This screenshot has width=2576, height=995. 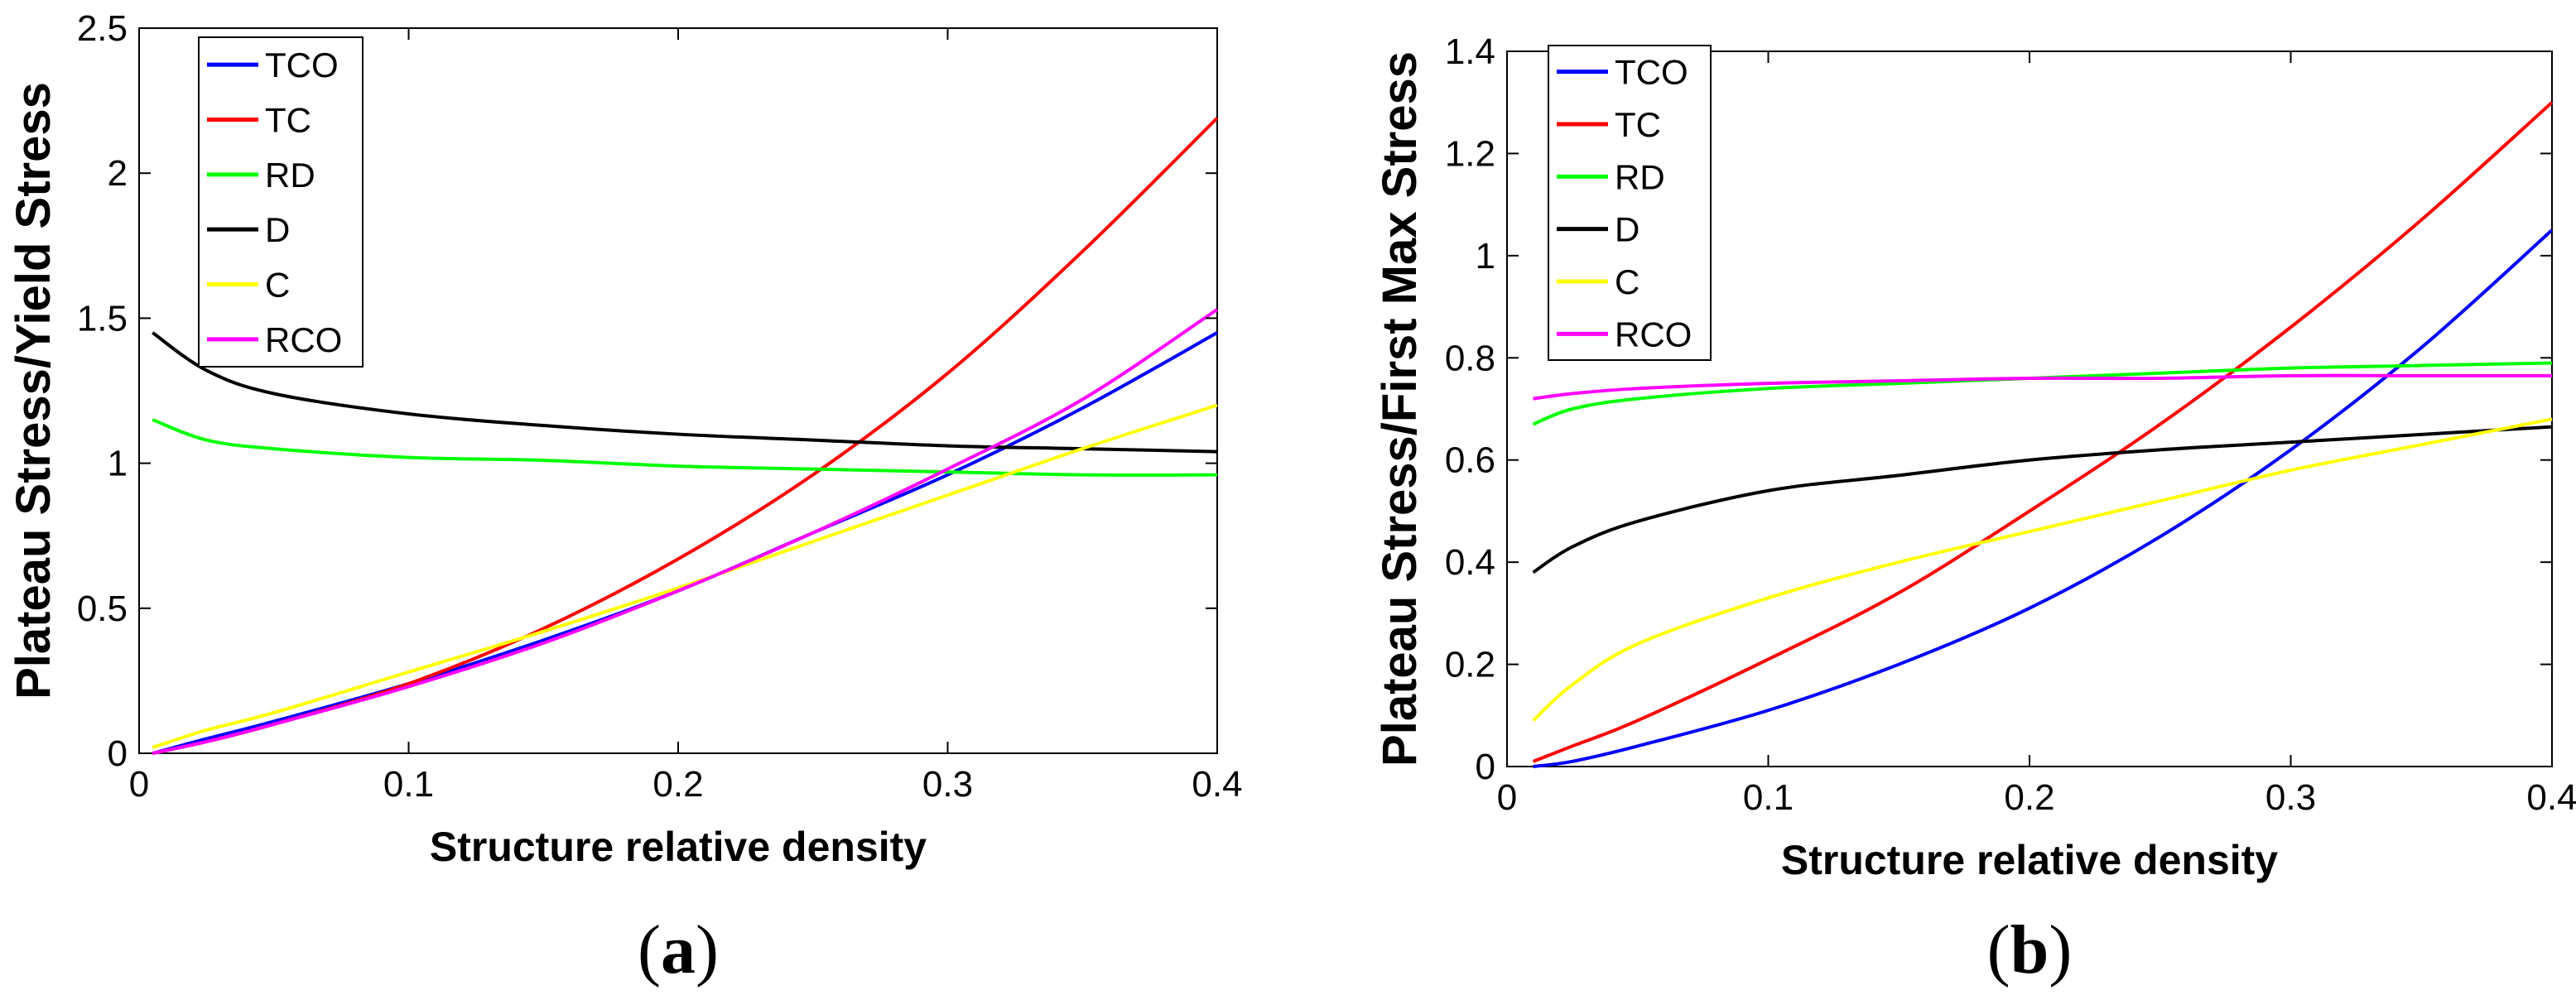 I want to click on y-axis-label: Plateau Stress/First Max Stress, so click(x=1400, y=409).